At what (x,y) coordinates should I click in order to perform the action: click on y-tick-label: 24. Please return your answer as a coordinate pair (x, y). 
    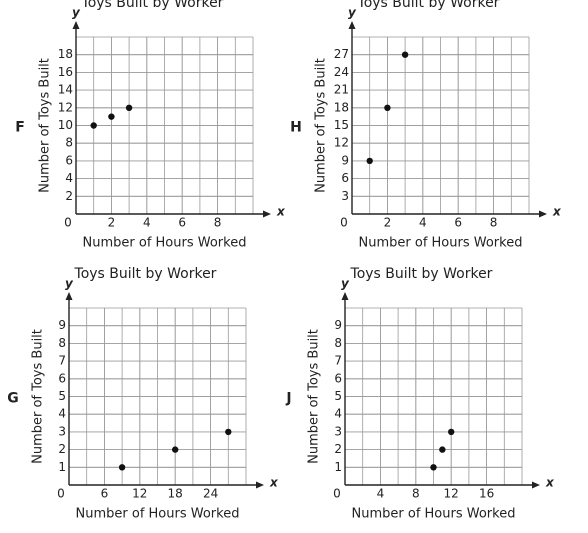
    Looking at the image, I should click on (341, 72).